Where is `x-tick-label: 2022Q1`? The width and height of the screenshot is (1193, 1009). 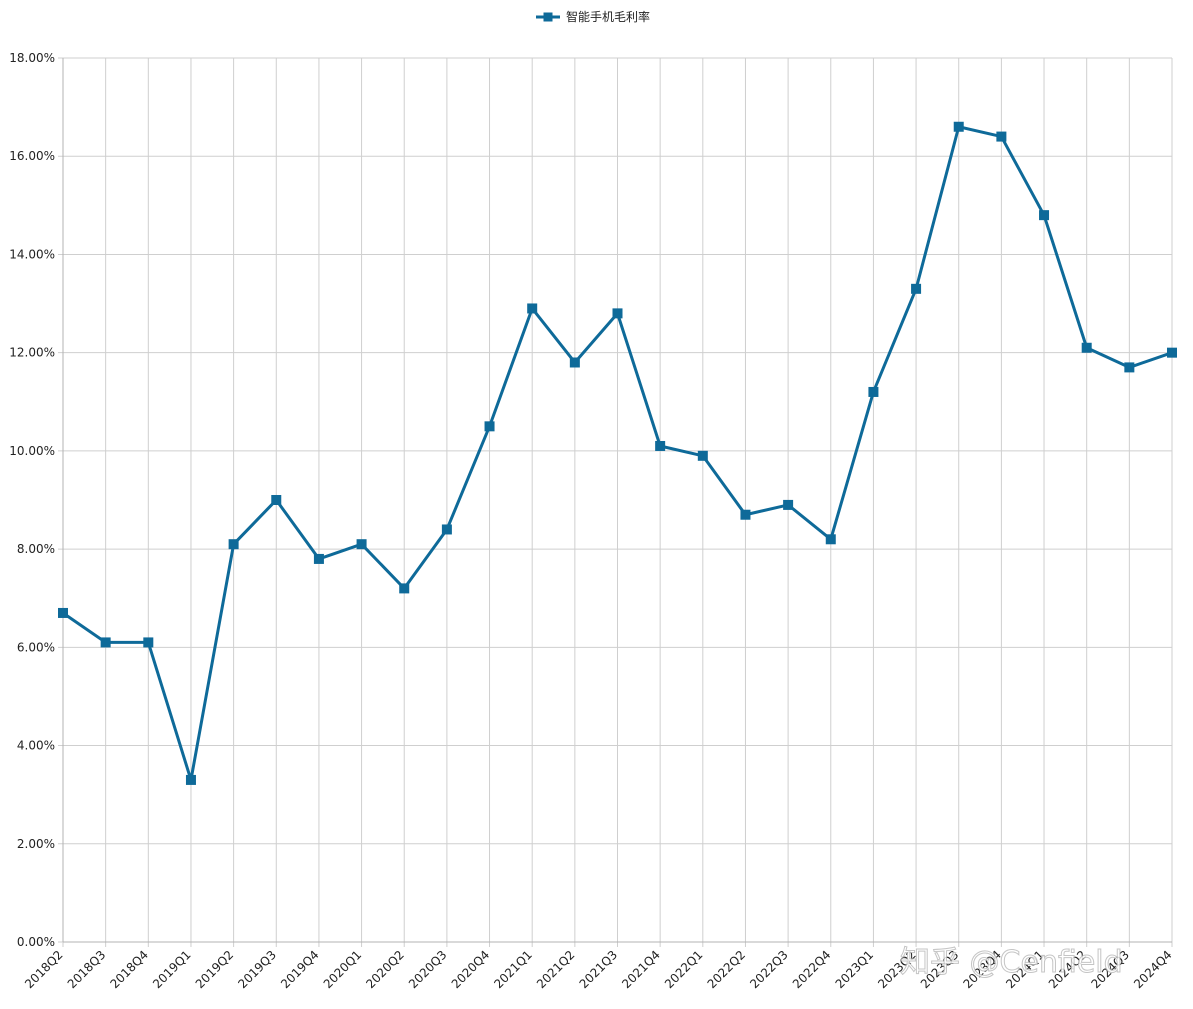
x-tick-label: 2022Q1 is located at coordinates (684, 970).